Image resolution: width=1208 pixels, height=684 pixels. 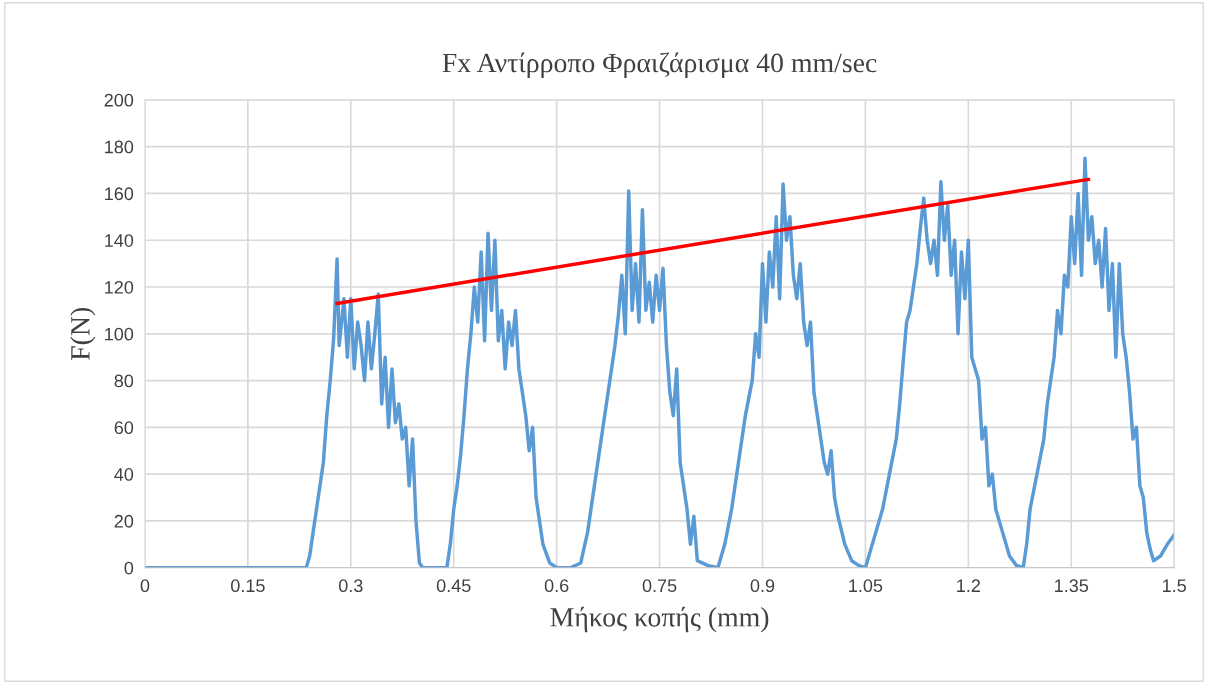 What do you see at coordinates (119, 194) in the screenshot?
I see `y-tick-label: 160` at bounding box center [119, 194].